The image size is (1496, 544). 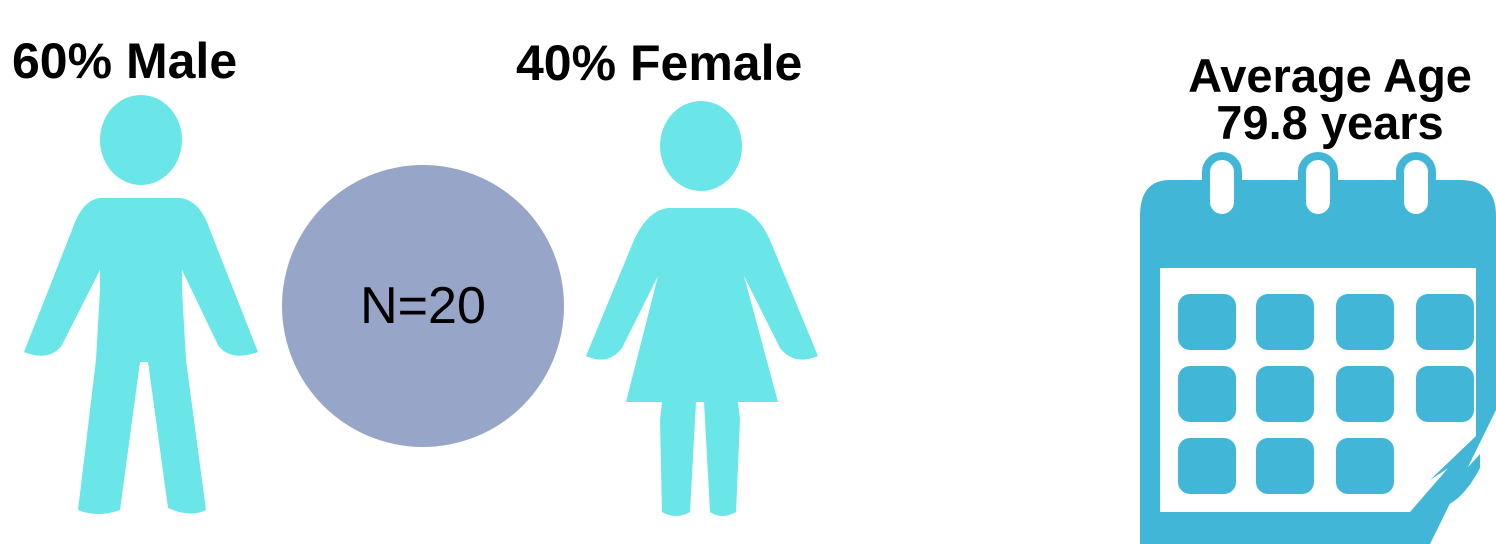 I want to click on male-percentage-label: 60% Male, so click(x=125, y=61).